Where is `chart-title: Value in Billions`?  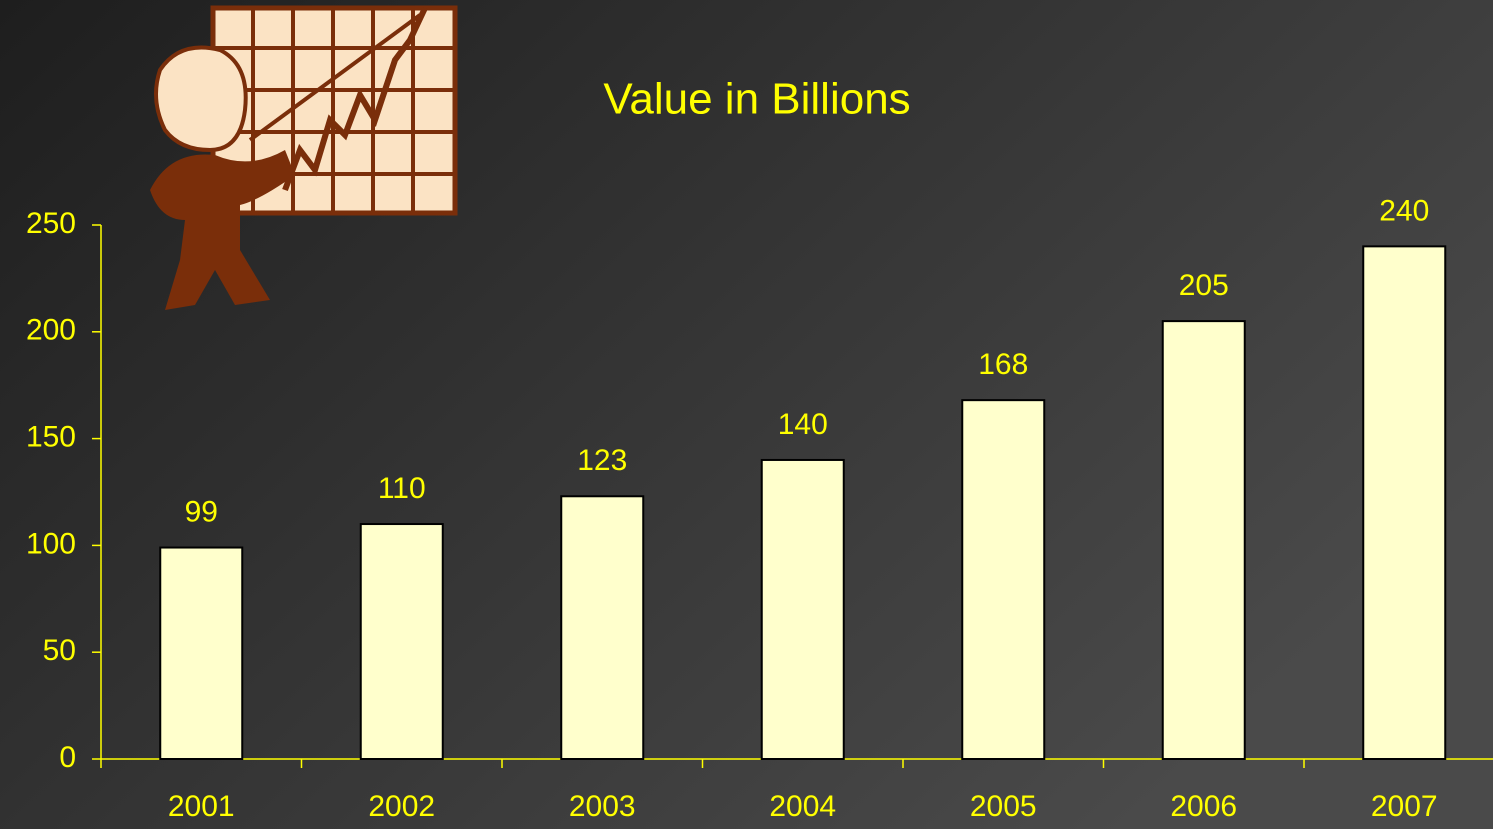
chart-title: Value in Billions is located at coordinates (756, 99).